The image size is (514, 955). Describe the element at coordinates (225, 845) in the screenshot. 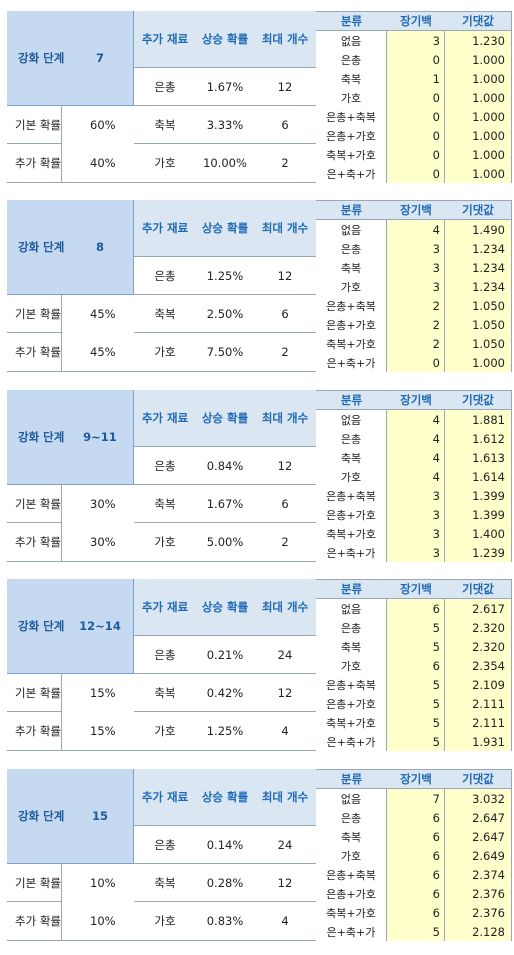

I see `material-rate: 0.14%` at that location.